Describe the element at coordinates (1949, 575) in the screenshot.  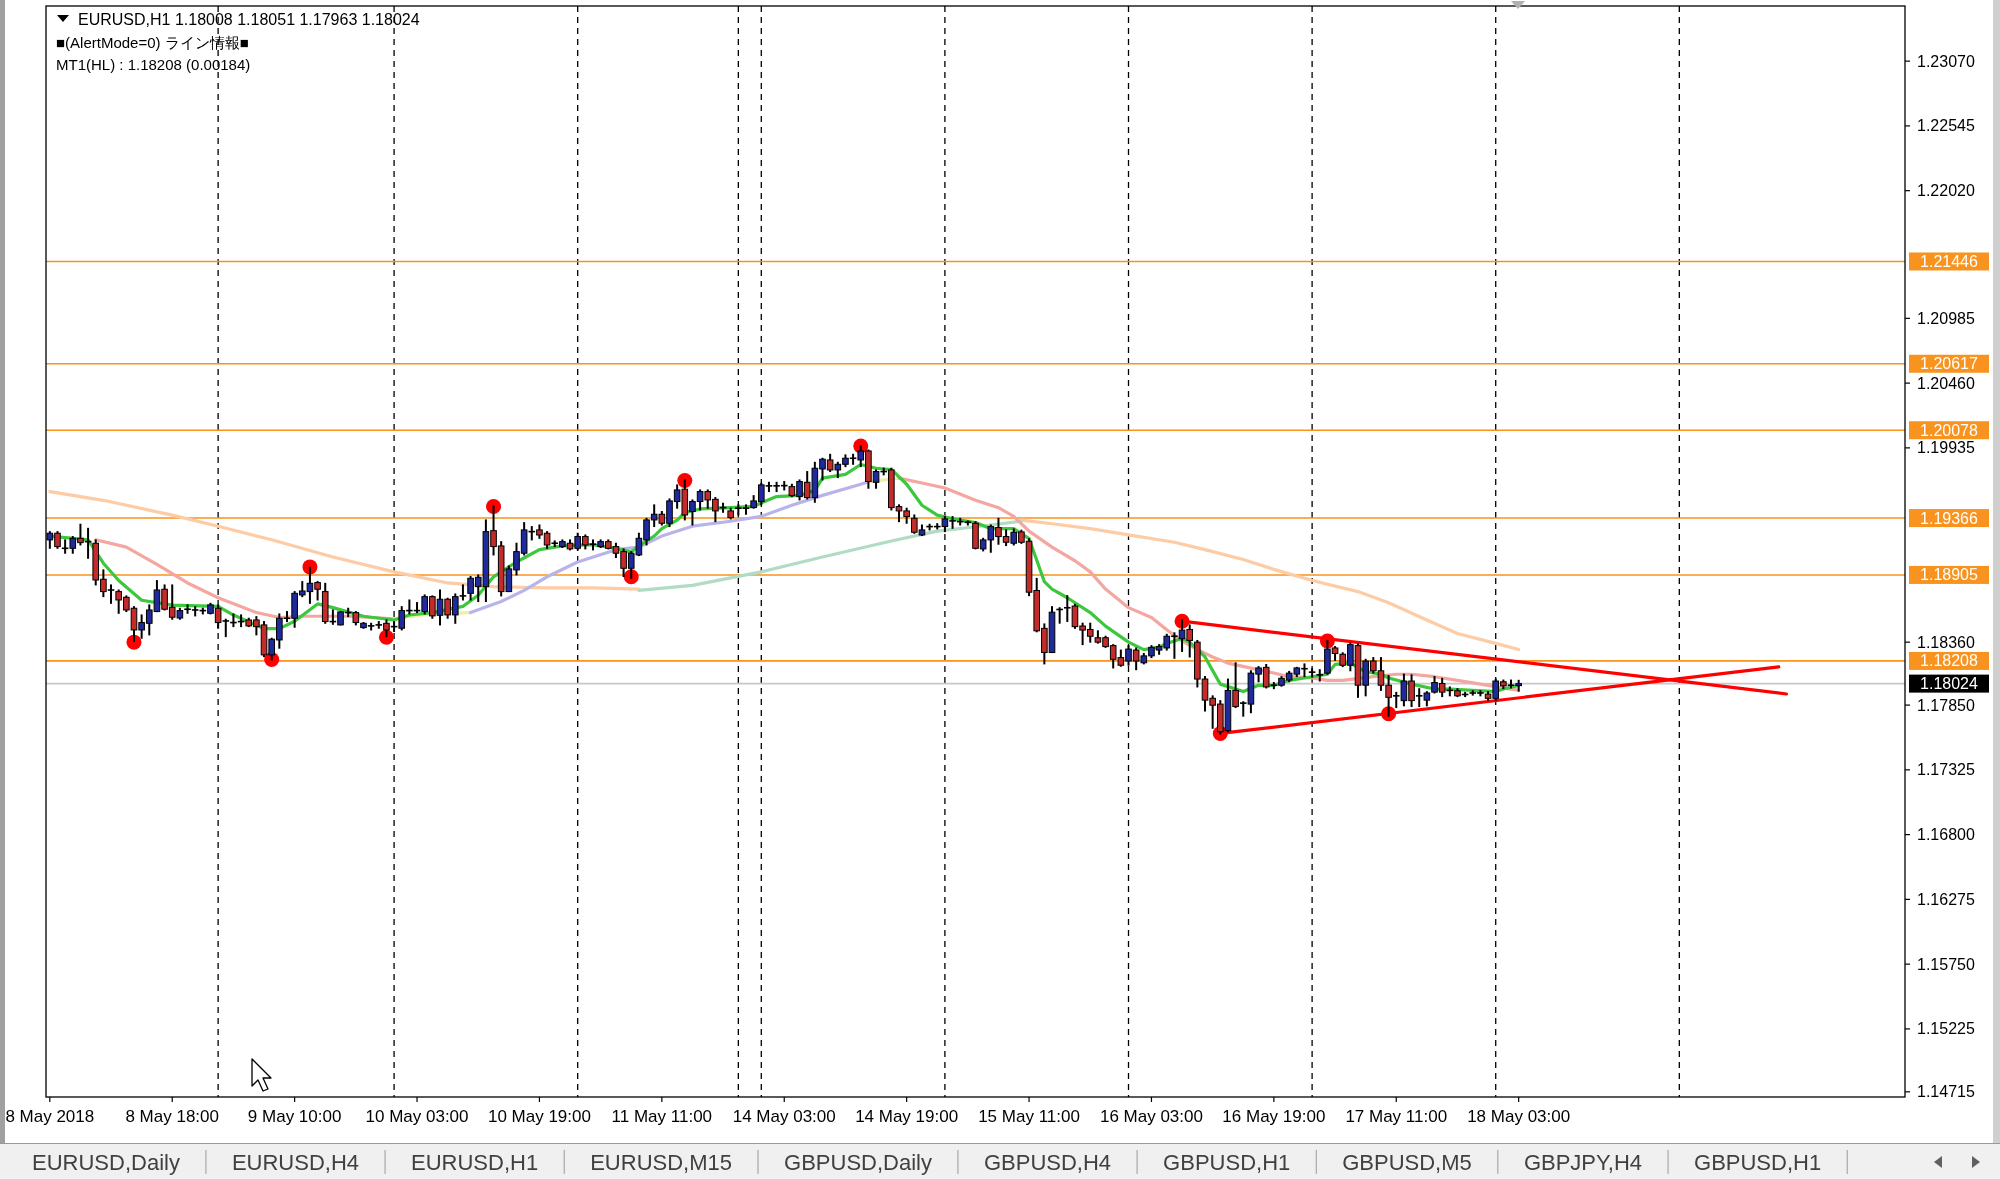
I see `ref-line-label: 1.18905` at that location.